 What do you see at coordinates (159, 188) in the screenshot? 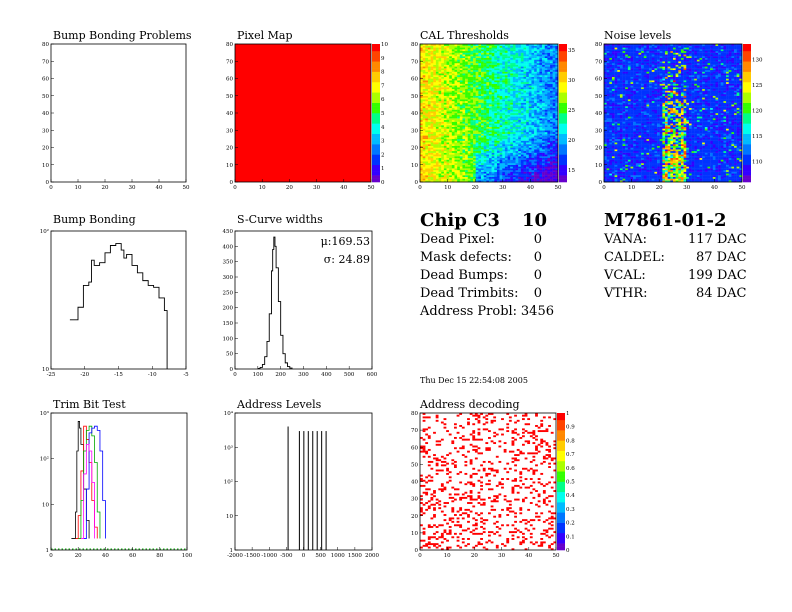
I see `x-tick-label: 40` at bounding box center [159, 188].